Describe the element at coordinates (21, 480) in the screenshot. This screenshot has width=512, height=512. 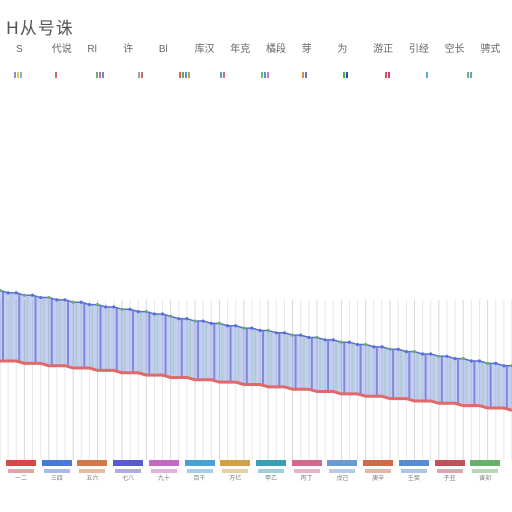
I see `legend-item: 一二` at that location.